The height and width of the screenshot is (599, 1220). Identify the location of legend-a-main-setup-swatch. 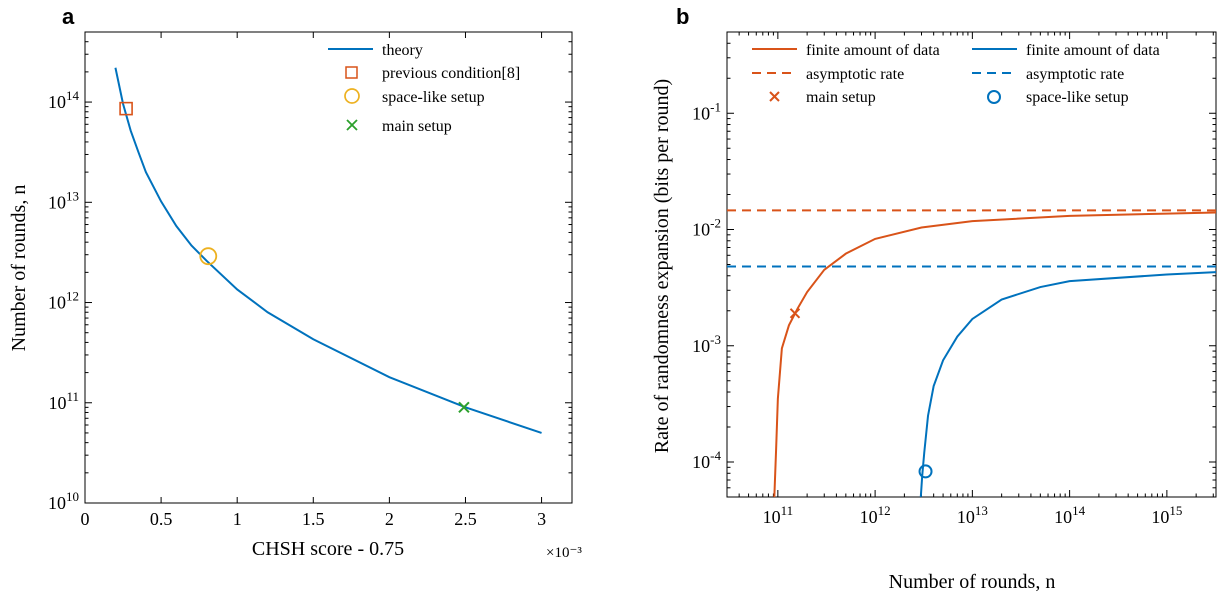
(352, 125).